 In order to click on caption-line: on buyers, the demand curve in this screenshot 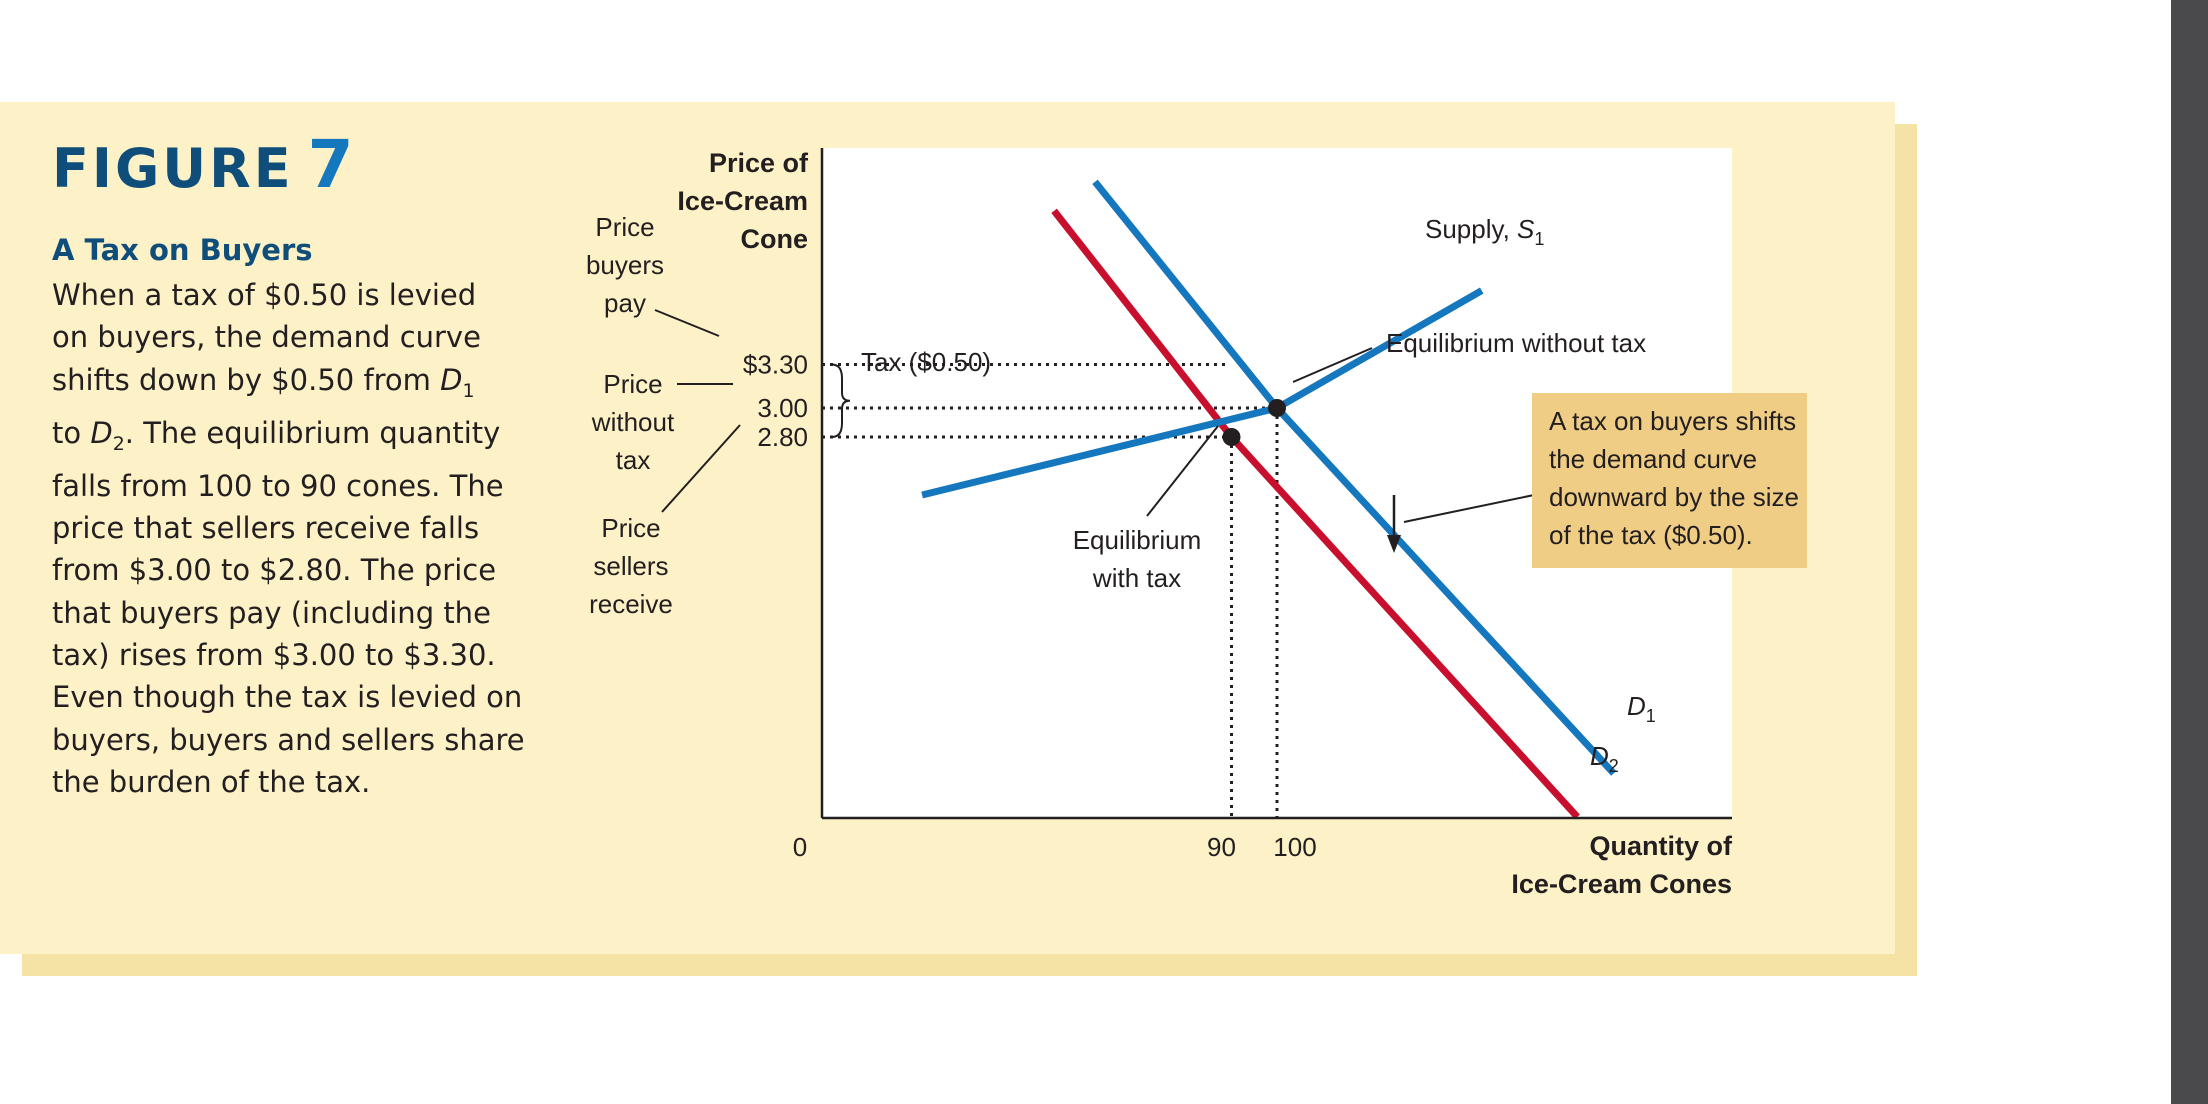, I will do `click(266, 337)`.